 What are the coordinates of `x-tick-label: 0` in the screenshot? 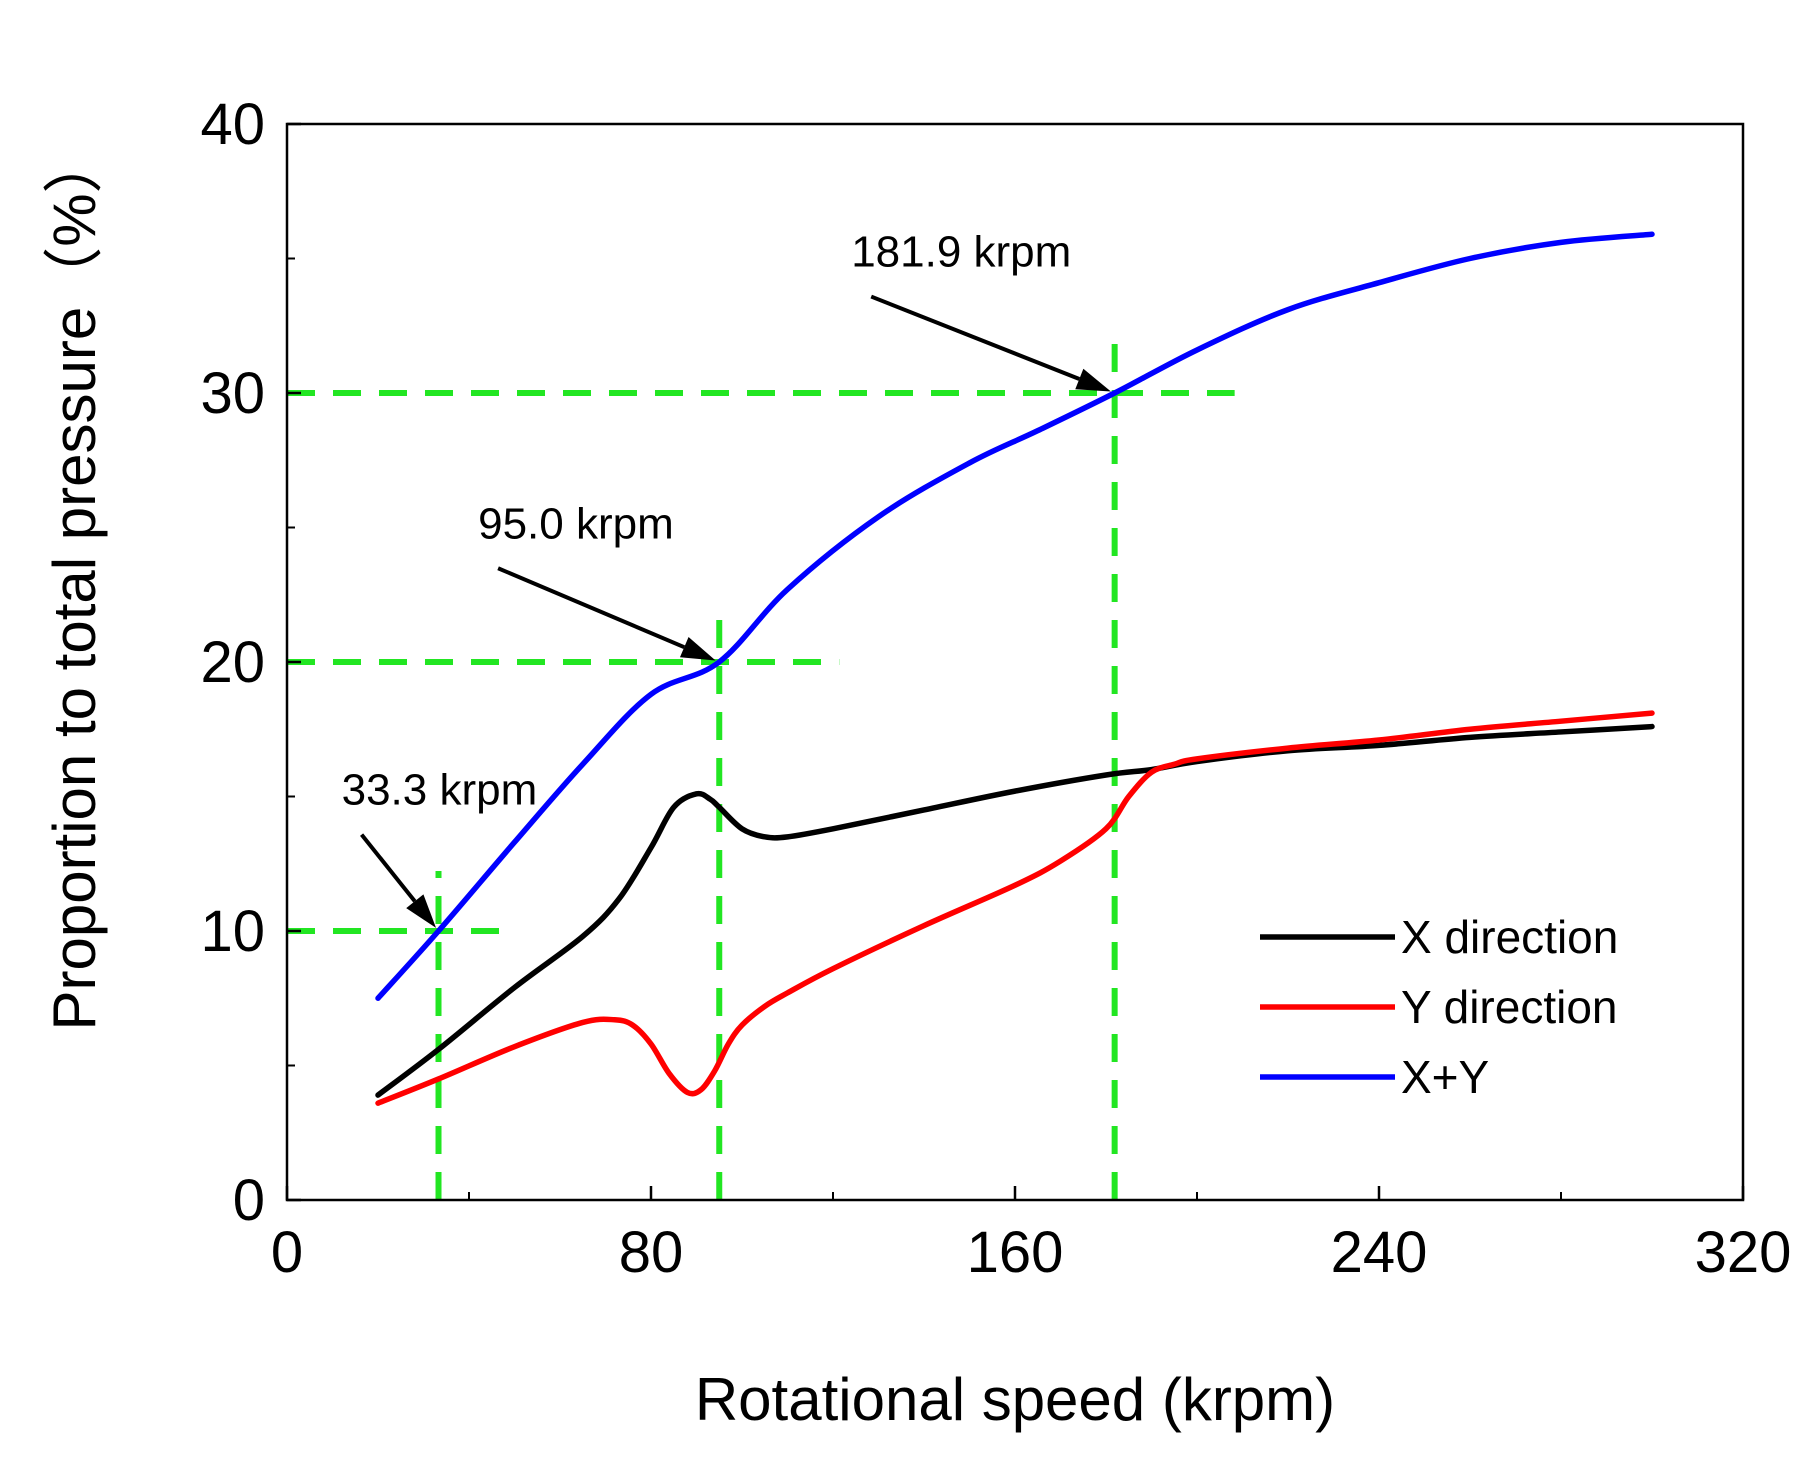 It's located at (287, 1252).